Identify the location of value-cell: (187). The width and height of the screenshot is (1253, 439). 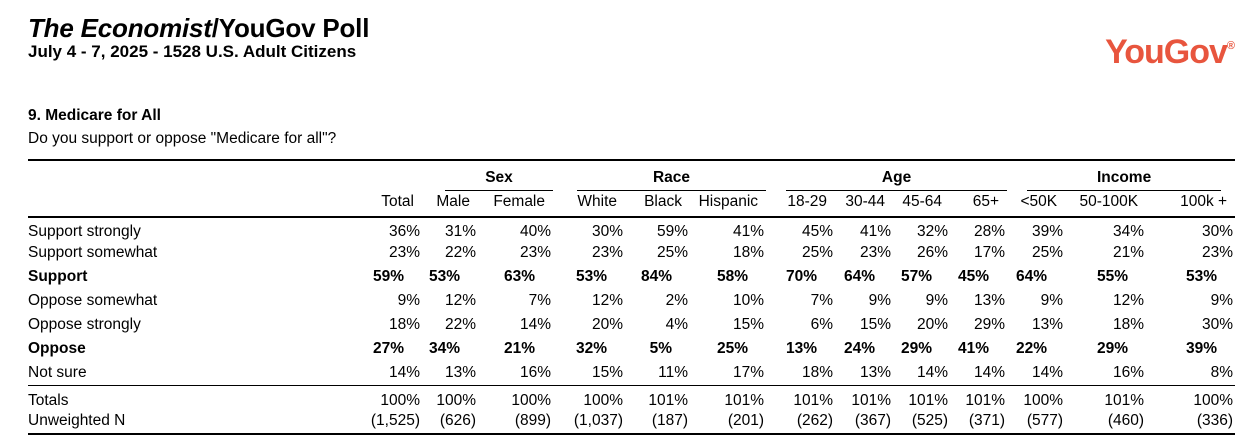
(669, 420).